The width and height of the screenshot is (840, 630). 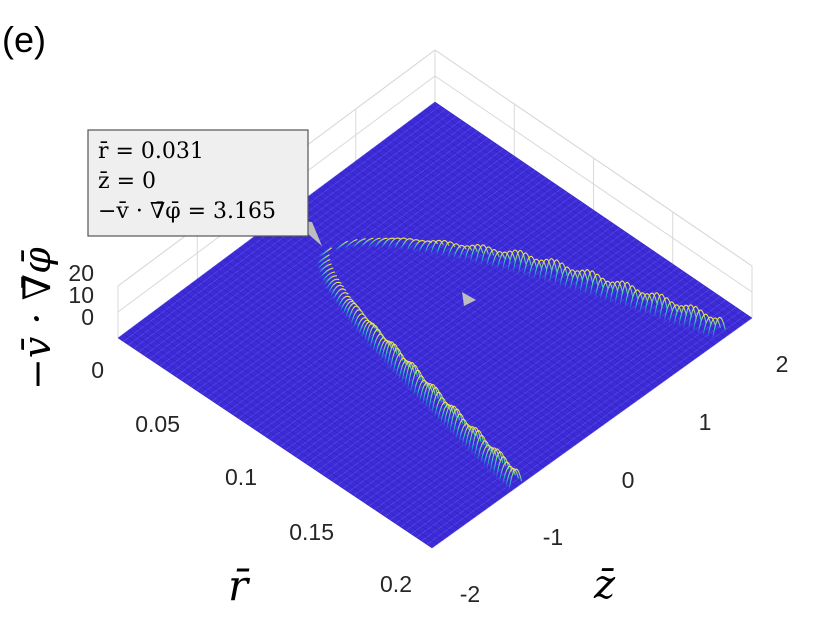 What do you see at coordinates (87, 317) in the screenshot?
I see `z-tick-label: 0` at bounding box center [87, 317].